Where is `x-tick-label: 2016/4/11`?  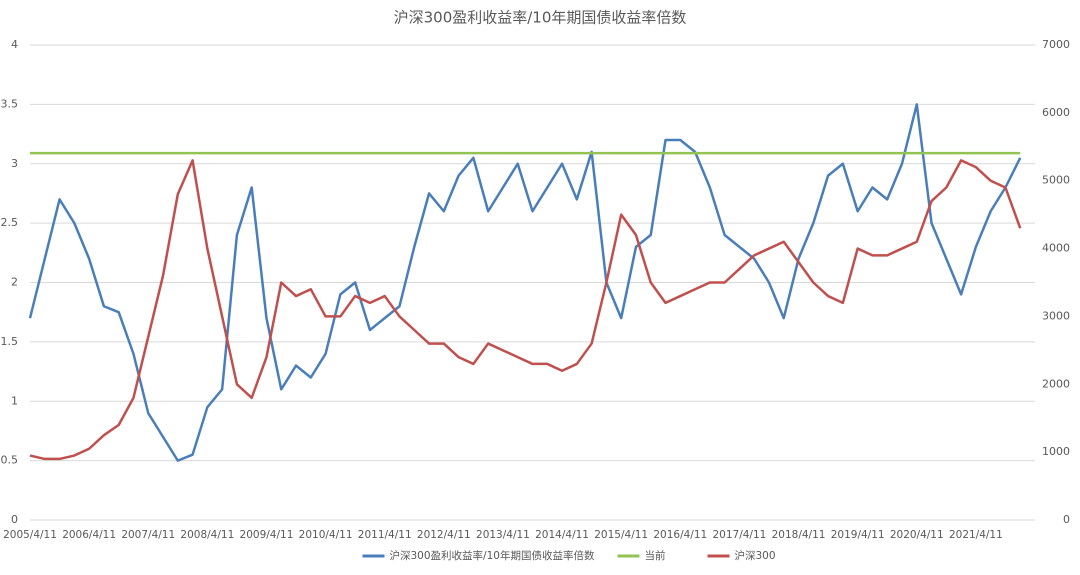
x-tick-label: 2016/4/11 is located at coordinates (680, 535).